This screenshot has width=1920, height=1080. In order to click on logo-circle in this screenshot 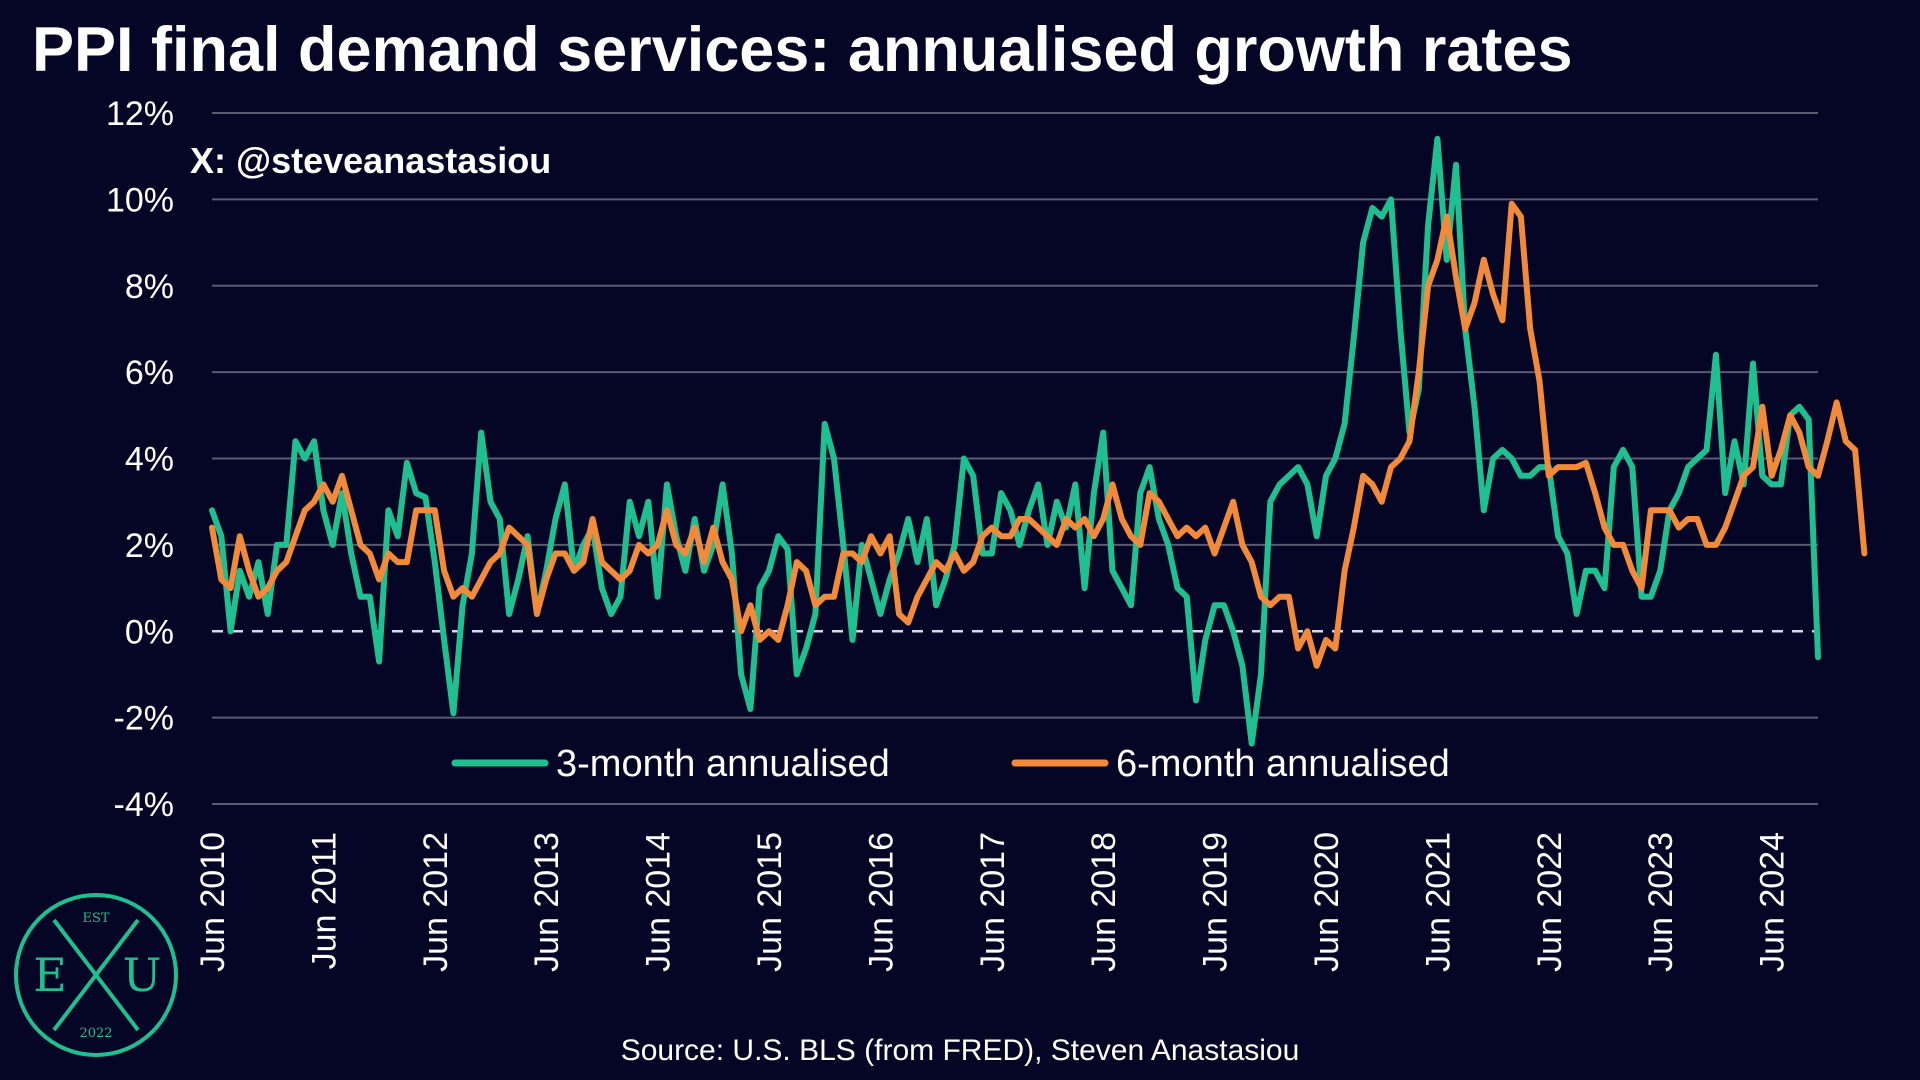, I will do `click(96, 975)`.